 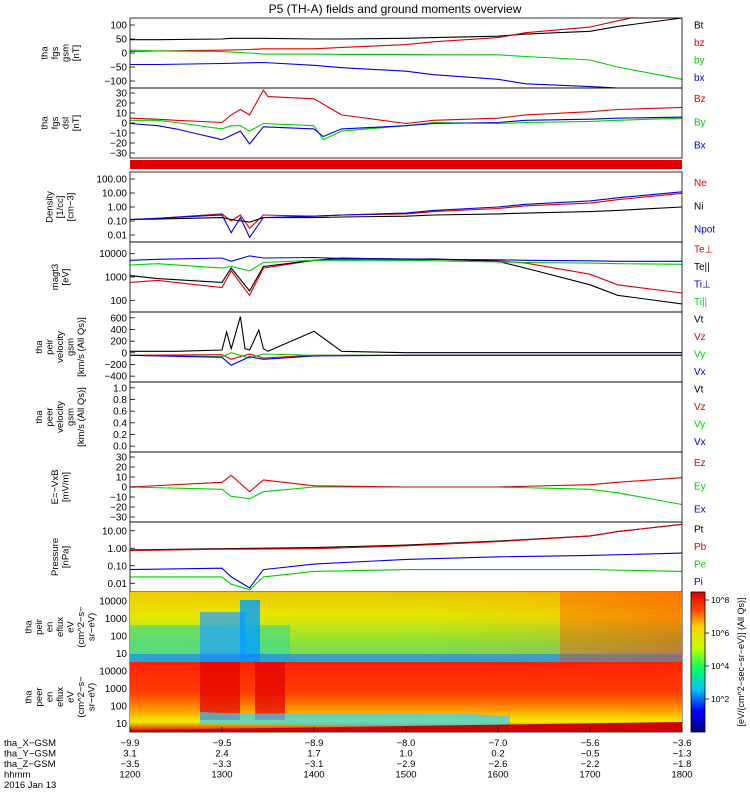 What do you see at coordinates (118, 144) in the screenshot?
I see `y-tick-label: −20` at bounding box center [118, 144].